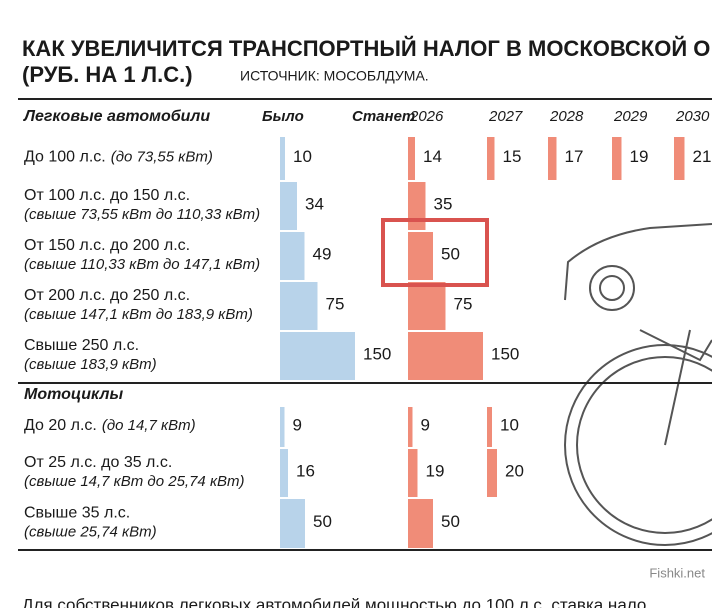 The image size is (712, 608). What do you see at coordinates (98, 462) in the screenshot?
I see `row-label: От 25 л.с. до 35 л.с.` at bounding box center [98, 462].